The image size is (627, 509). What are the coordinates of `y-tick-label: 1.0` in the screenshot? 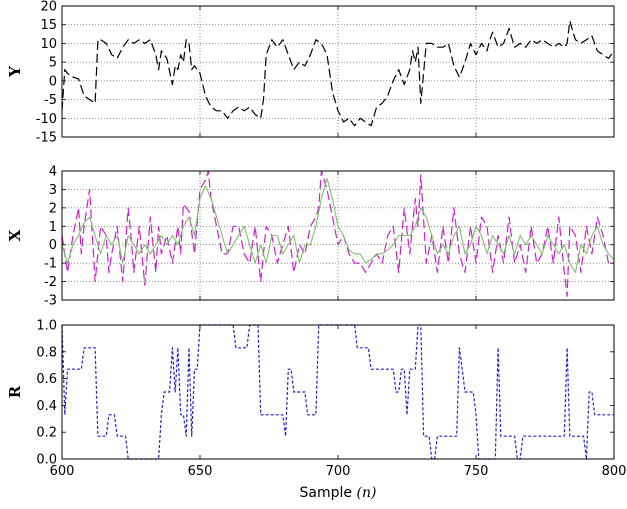 It's located at (46, 326).